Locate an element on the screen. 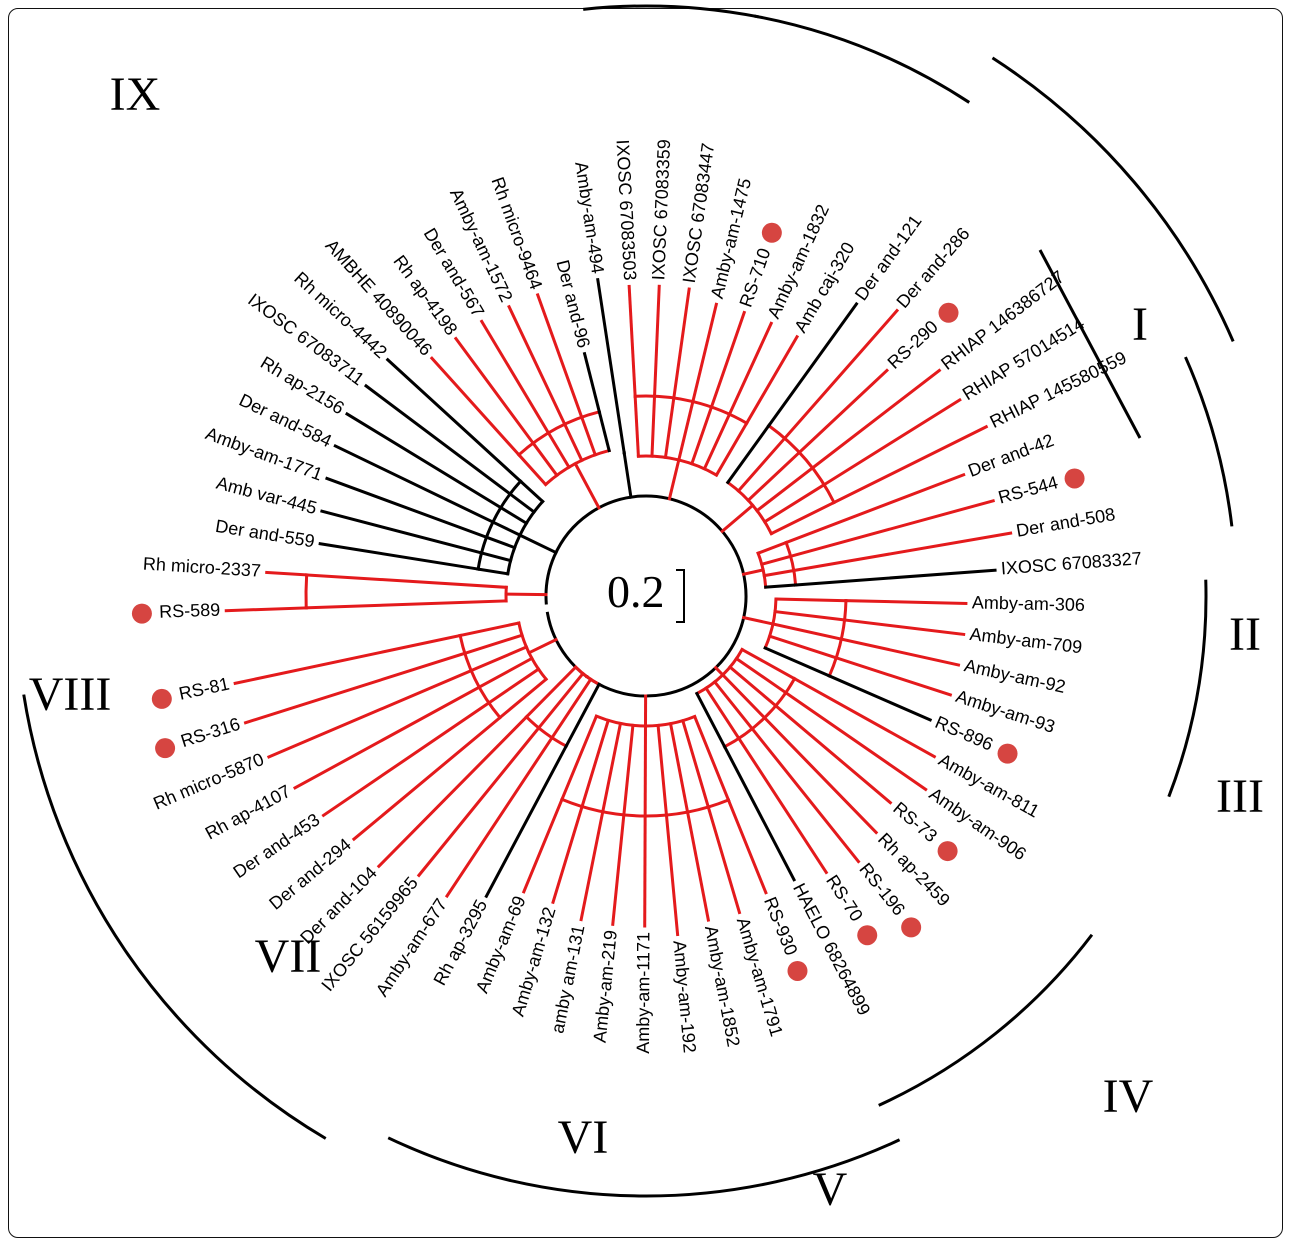 Image resolution: width=1293 pixels, height=1238 pixels. leaf-label: RS-930 is located at coordinates (780, 926).